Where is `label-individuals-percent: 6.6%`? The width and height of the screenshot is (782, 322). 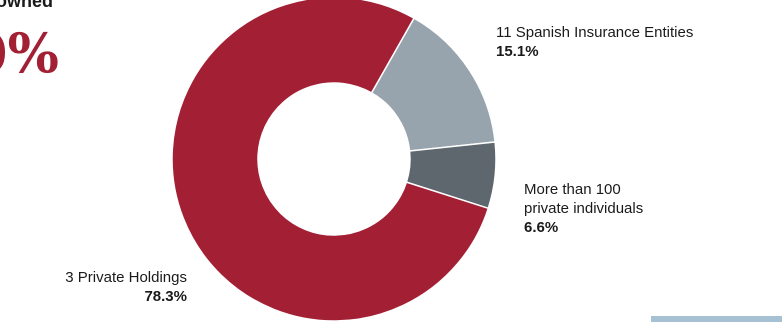
label-individuals-percent: 6.6% is located at coordinates (541, 227).